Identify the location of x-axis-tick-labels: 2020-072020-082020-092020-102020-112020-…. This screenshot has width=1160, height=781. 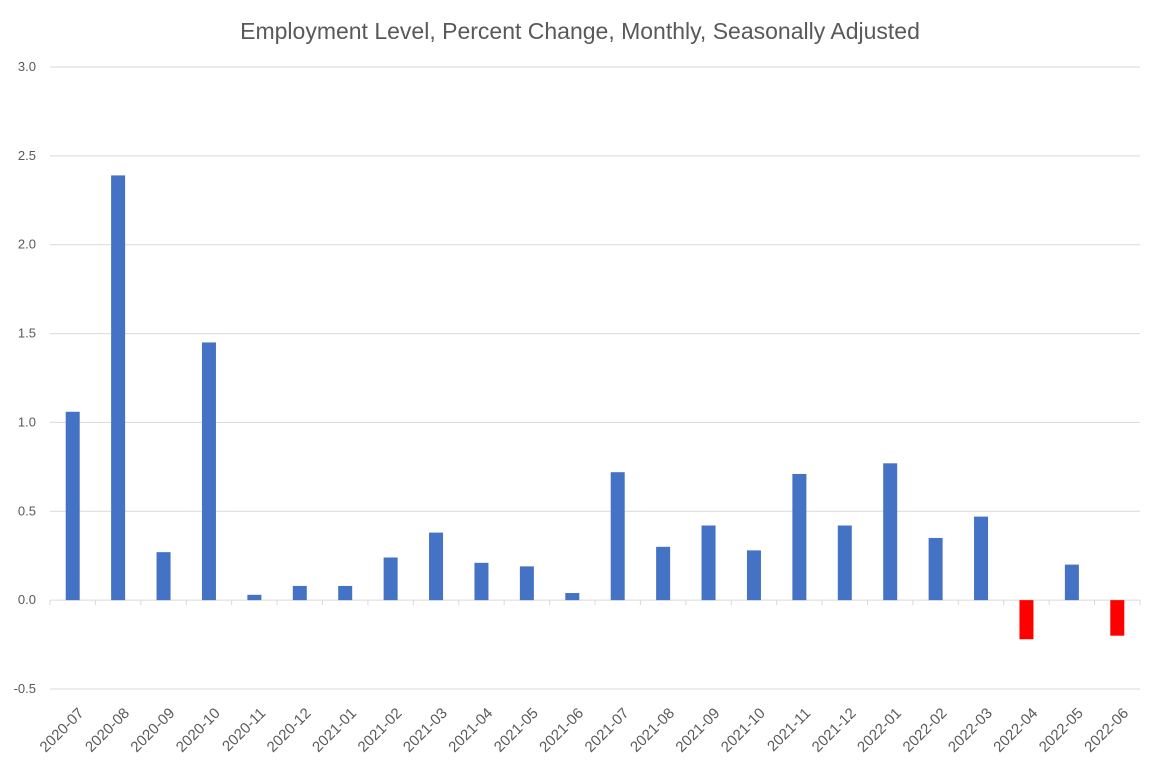
(585, 730).